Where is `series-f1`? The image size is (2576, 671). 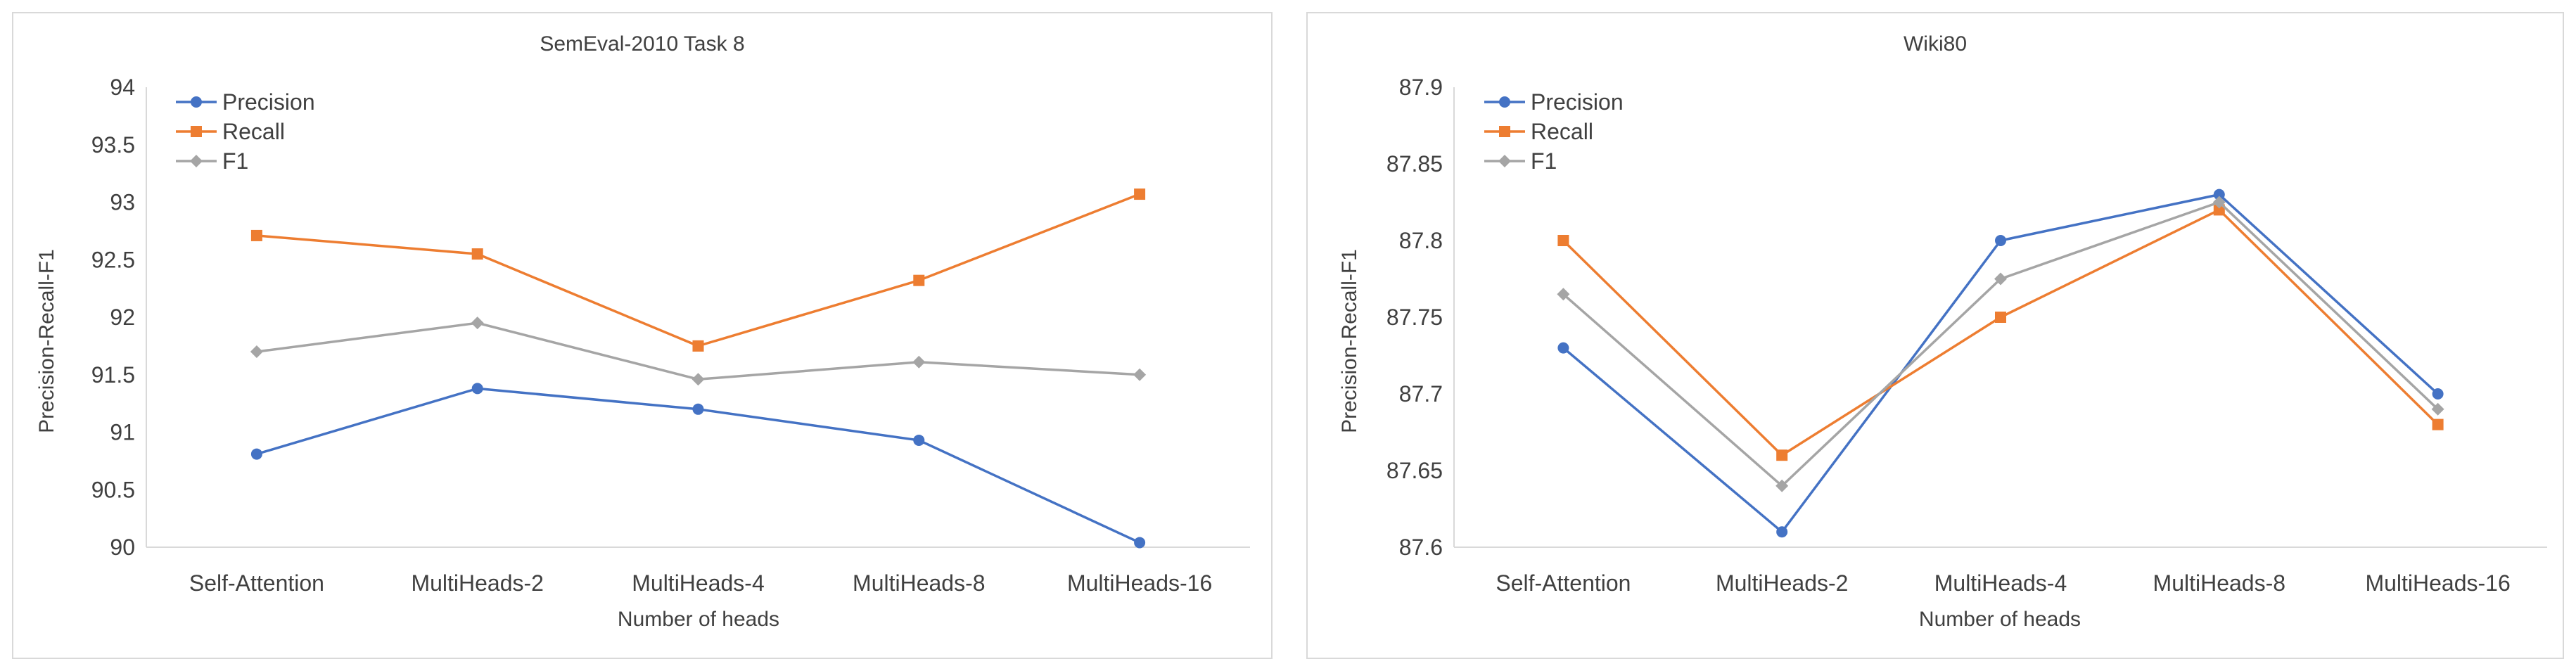
series-f1 is located at coordinates (698, 351).